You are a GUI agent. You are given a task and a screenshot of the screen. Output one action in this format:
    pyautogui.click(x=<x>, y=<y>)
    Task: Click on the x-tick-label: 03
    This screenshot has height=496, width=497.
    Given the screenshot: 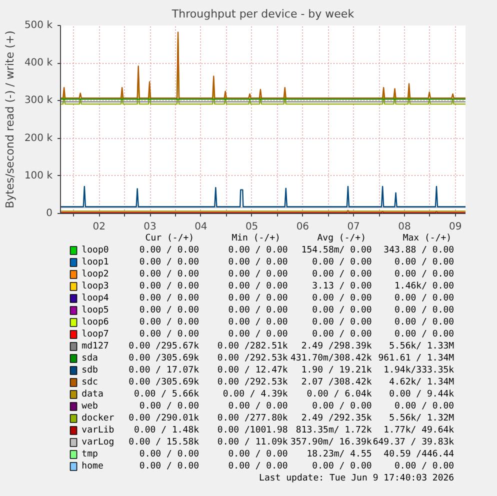 What is the action you would take?
    pyautogui.click(x=150, y=227)
    